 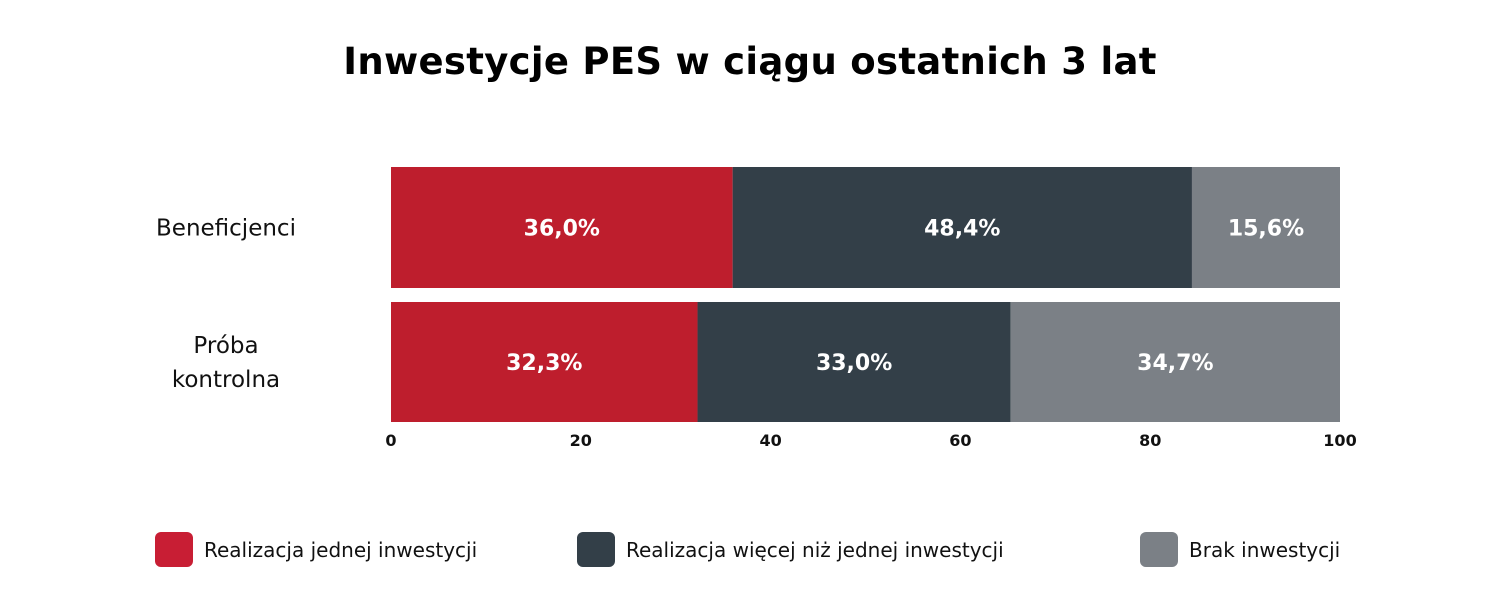 I want to click on x-tick-label: 100, so click(x=1339, y=440).